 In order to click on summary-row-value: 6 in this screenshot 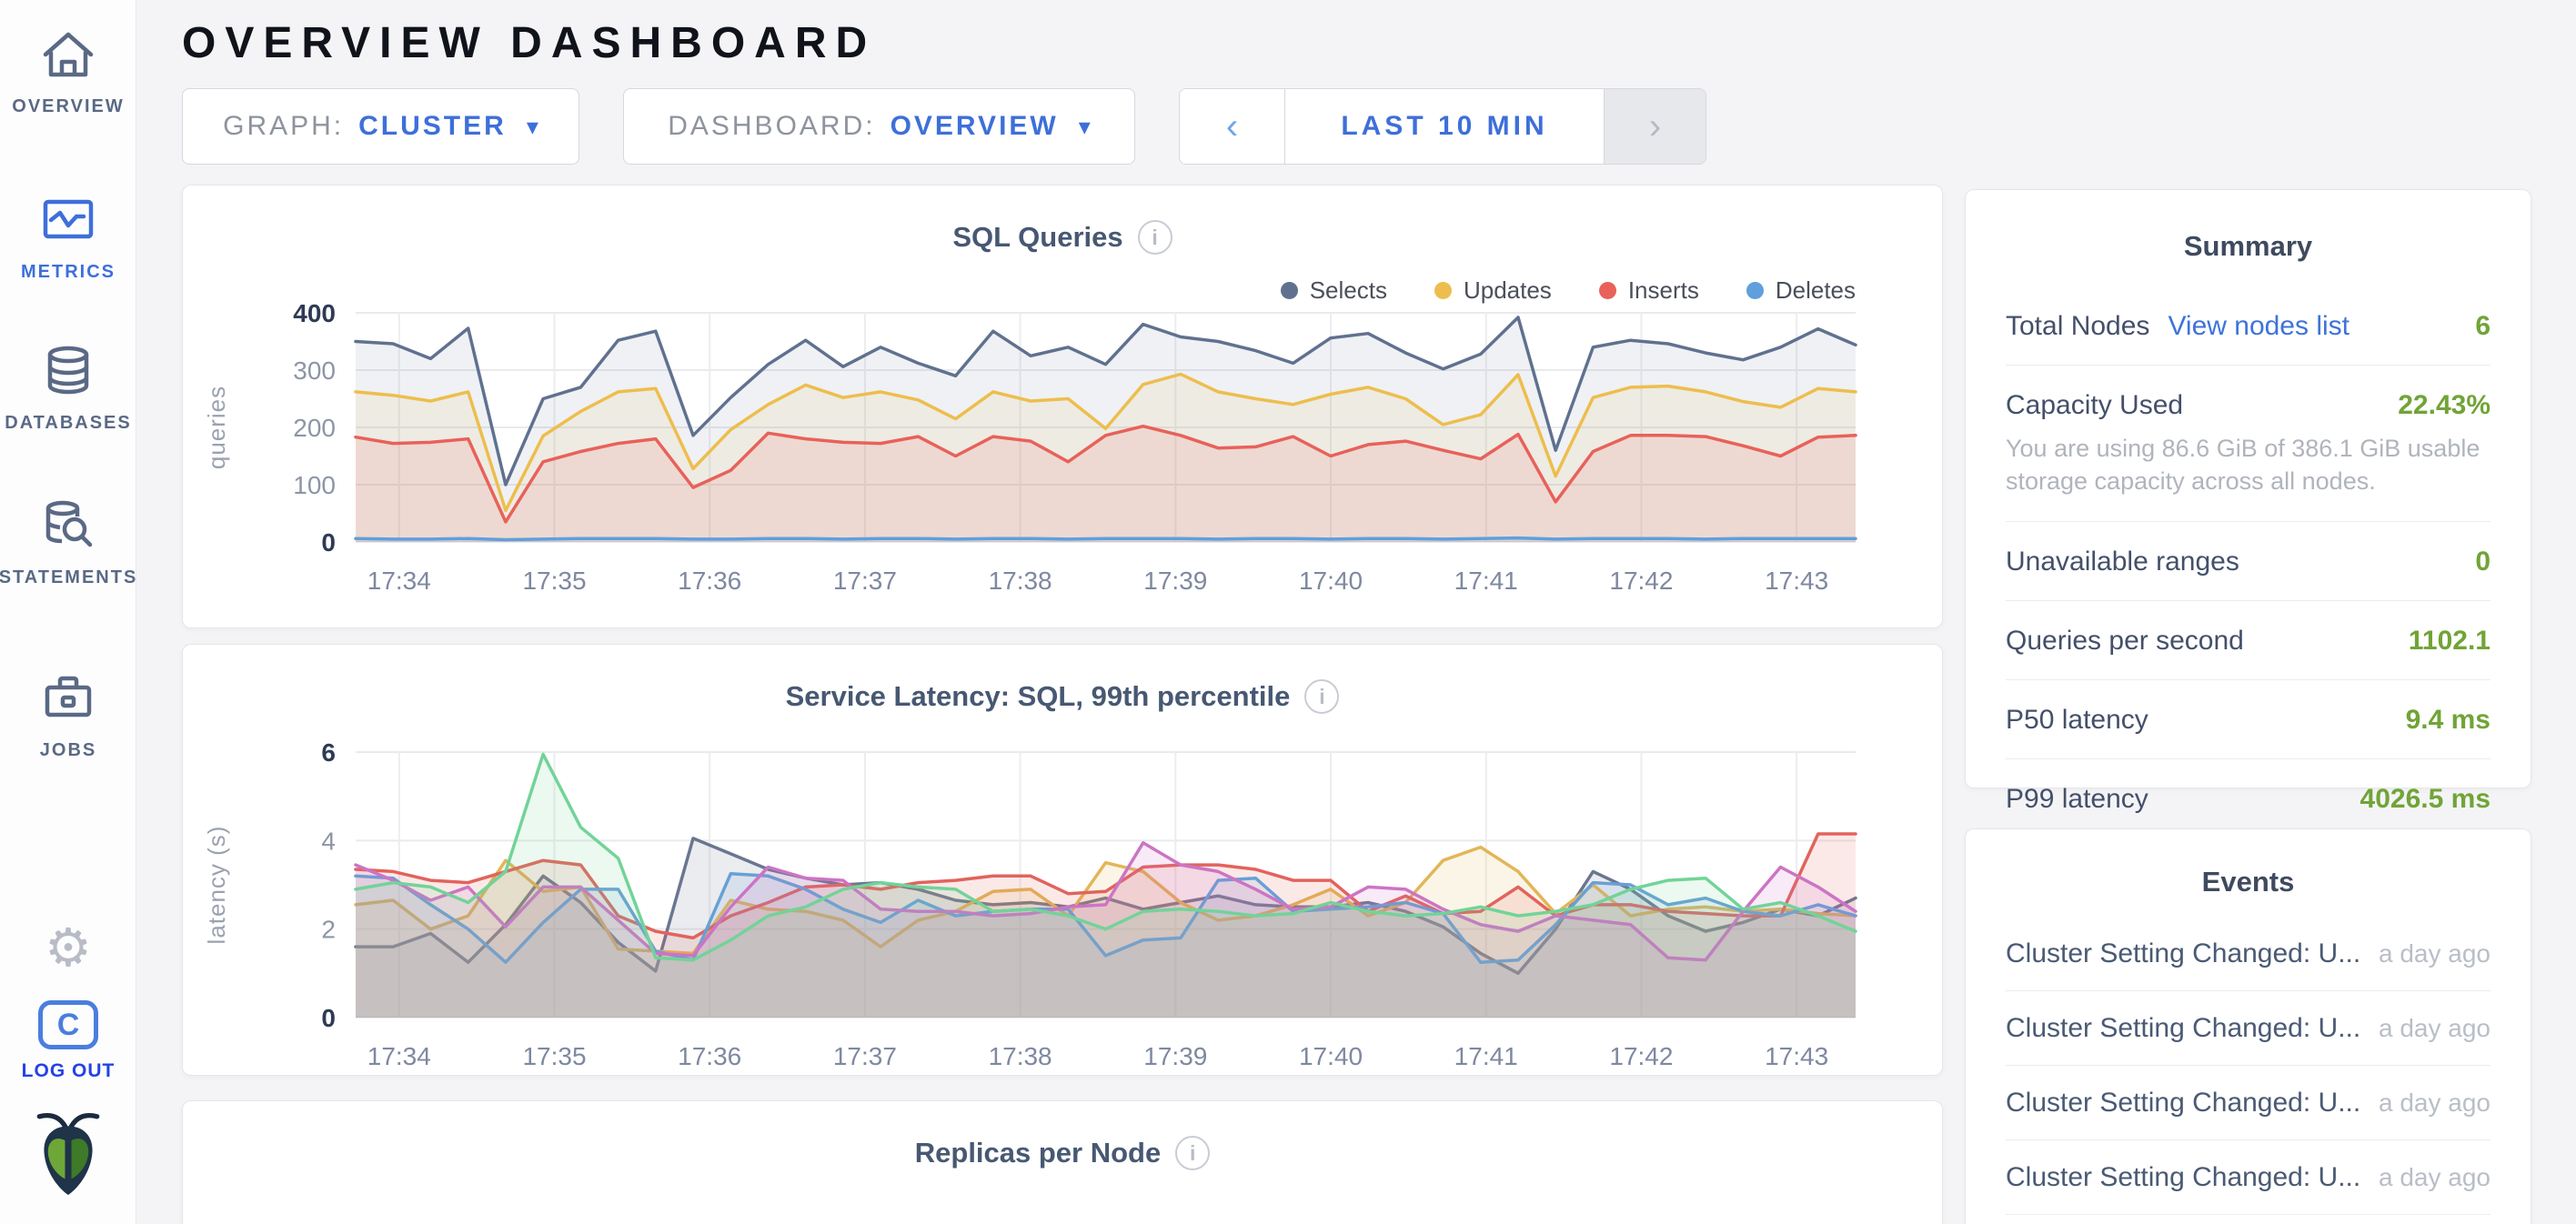, I will do `click(2482, 326)`.